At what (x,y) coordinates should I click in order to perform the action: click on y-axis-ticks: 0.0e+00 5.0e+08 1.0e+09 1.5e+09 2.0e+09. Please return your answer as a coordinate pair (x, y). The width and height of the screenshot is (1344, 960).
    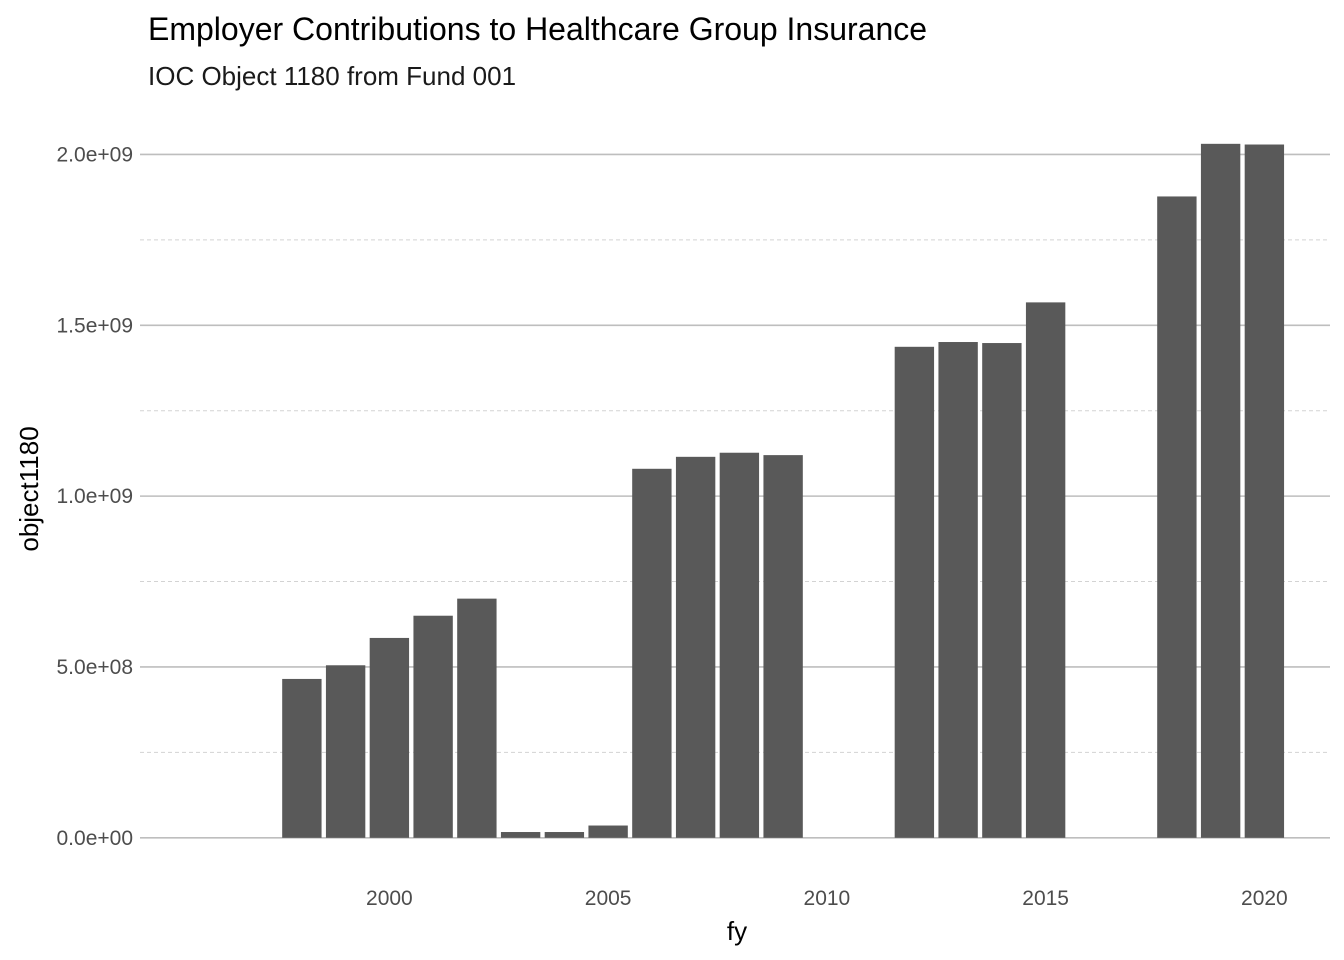
    Looking at the image, I should click on (95, 496).